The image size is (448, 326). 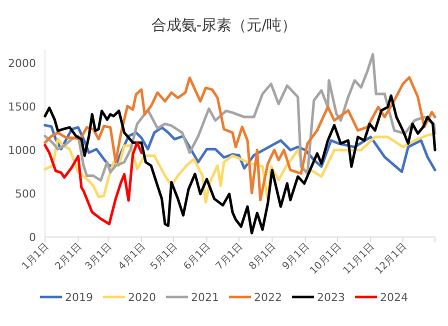 I want to click on line-series, so click(x=93, y=183).